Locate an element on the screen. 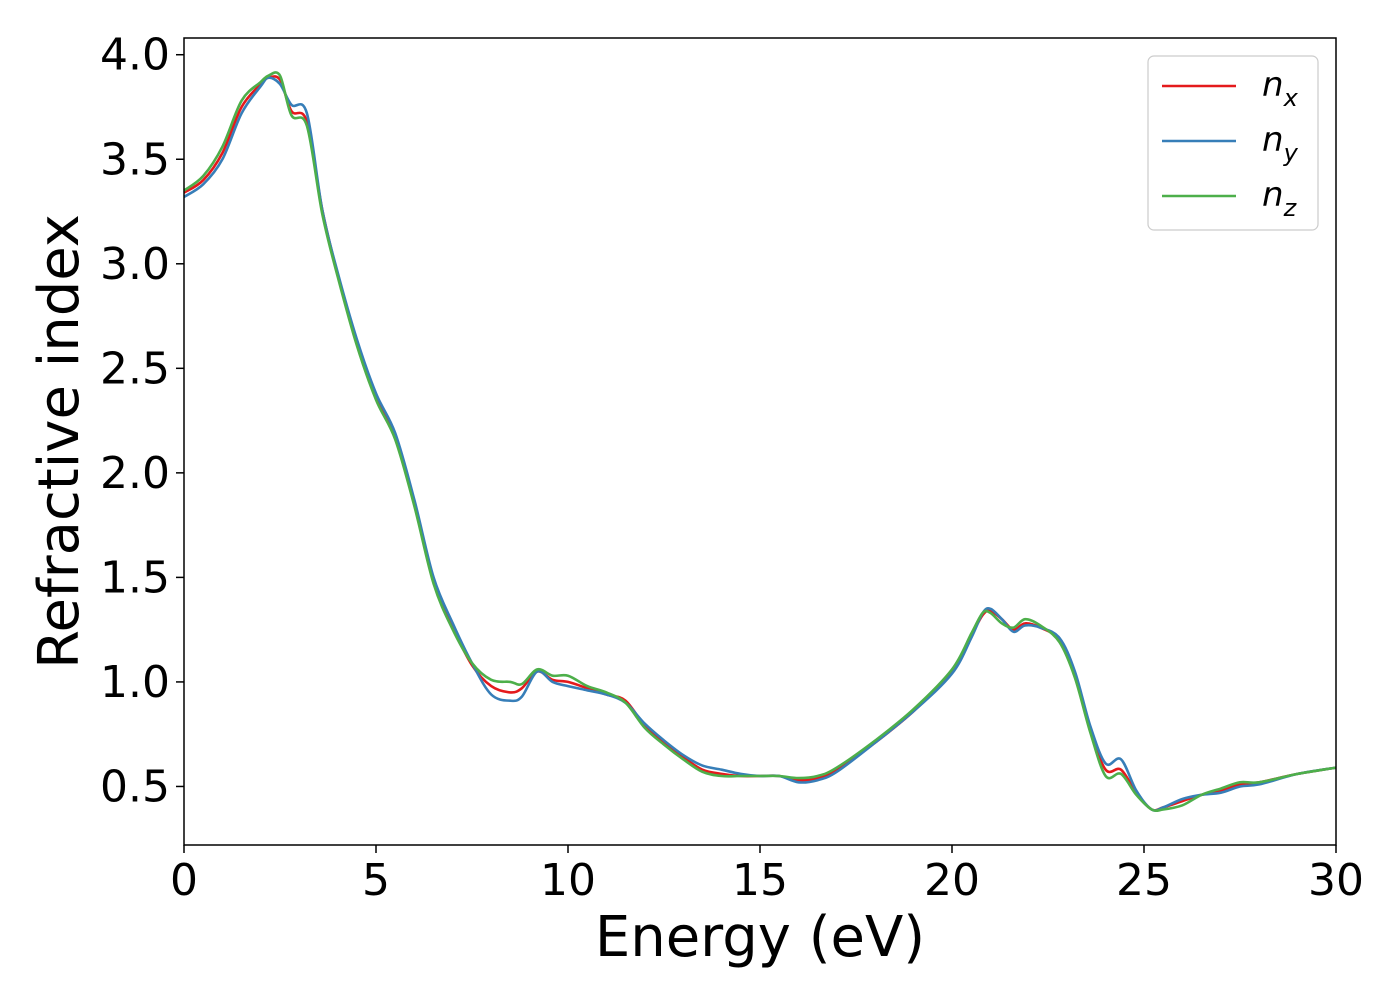  x-tick-label: 5 is located at coordinates (376, 880).